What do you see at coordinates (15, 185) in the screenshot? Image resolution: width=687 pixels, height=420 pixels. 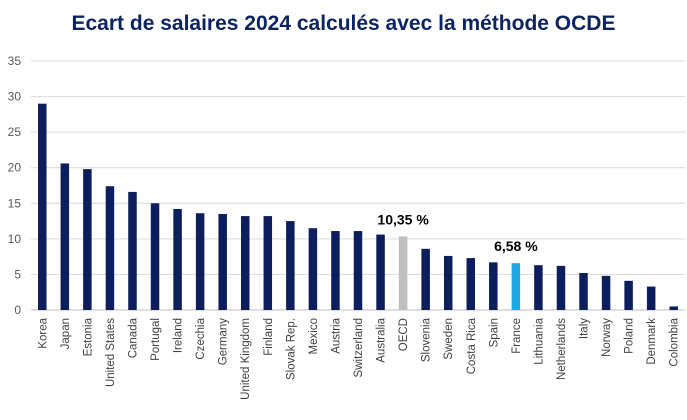 I see `y-axis: 0 5 10 15 20 25 30 35` at bounding box center [15, 185].